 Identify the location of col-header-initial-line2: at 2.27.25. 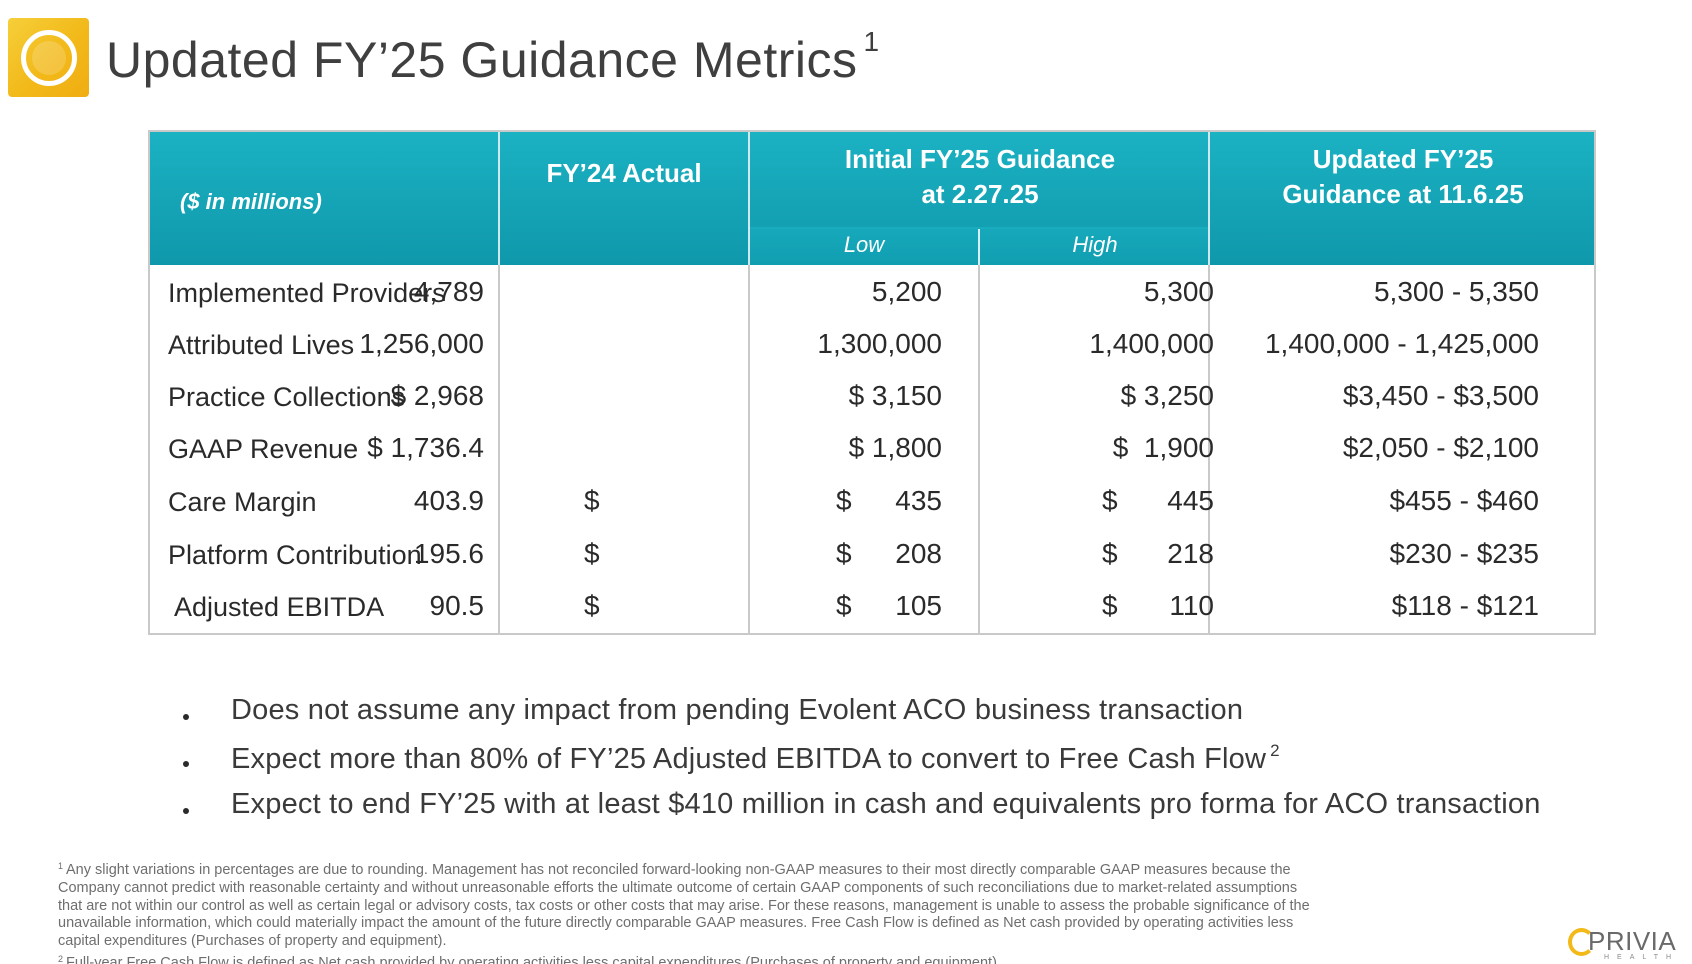
(980, 194).